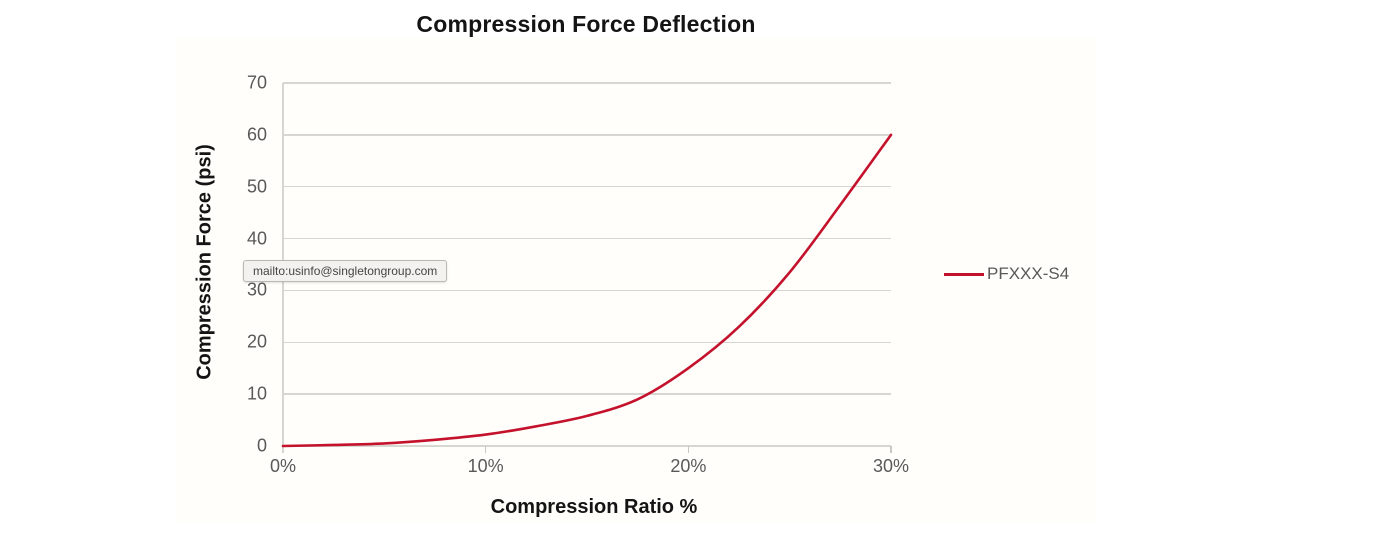 The image size is (1384, 558). I want to click on y-tick-label-10: 10, so click(256, 393).